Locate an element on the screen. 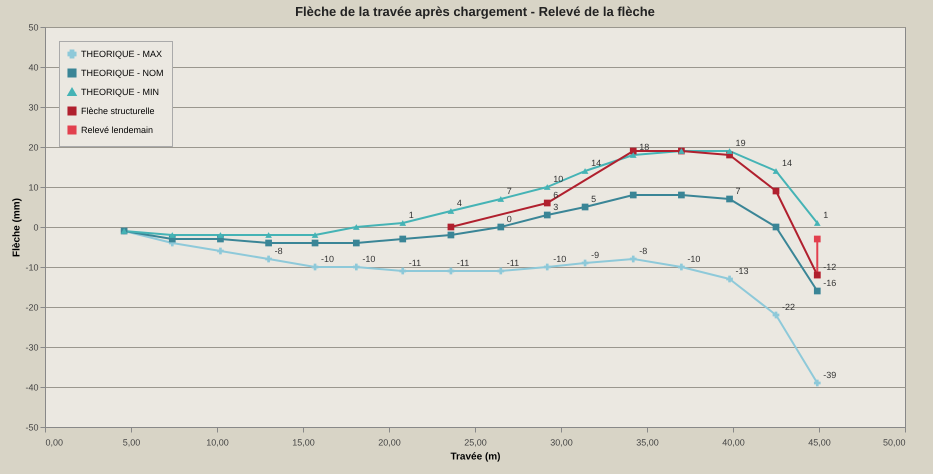 The image size is (933, 474). x-tick-label: 15,00 is located at coordinates (303, 443).